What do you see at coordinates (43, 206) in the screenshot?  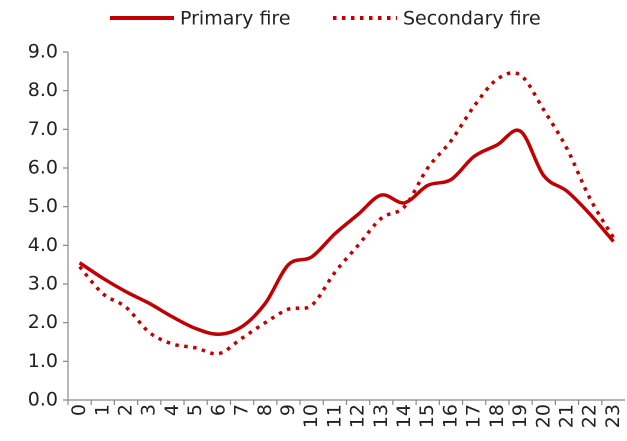 I see `y-tick-label: 5.0` at bounding box center [43, 206].